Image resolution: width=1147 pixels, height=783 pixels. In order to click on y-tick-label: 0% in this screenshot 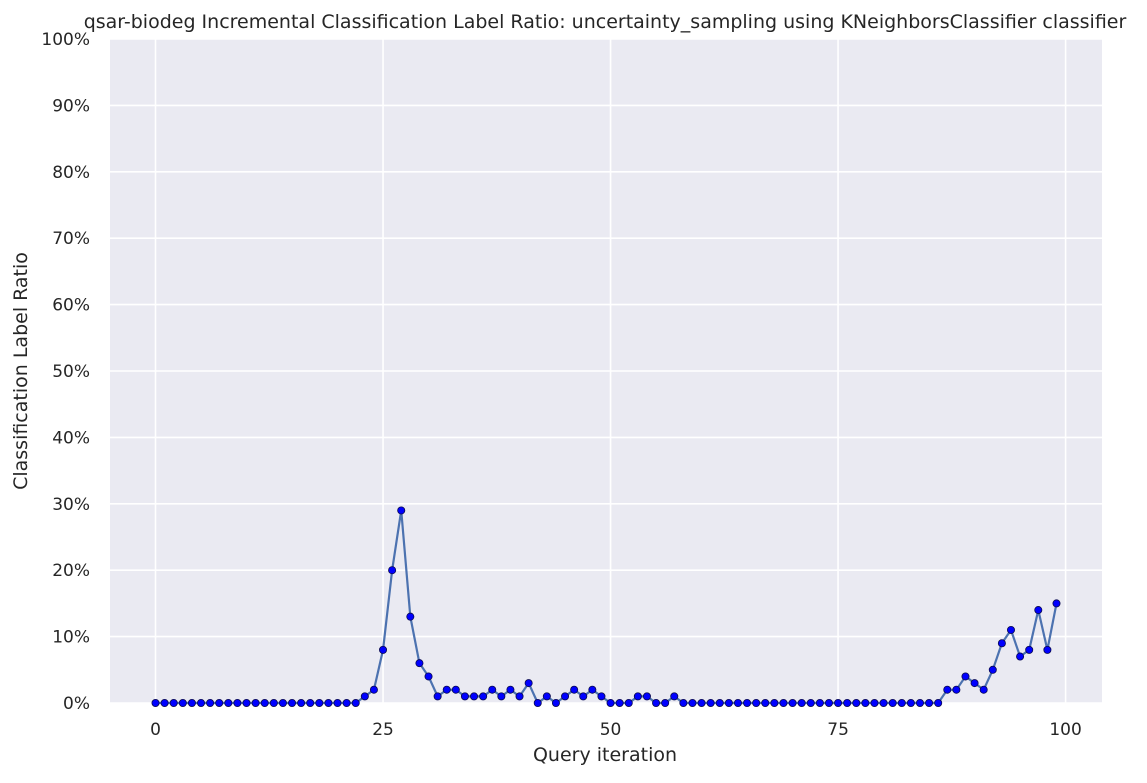, I will do `click(76, 704)`.